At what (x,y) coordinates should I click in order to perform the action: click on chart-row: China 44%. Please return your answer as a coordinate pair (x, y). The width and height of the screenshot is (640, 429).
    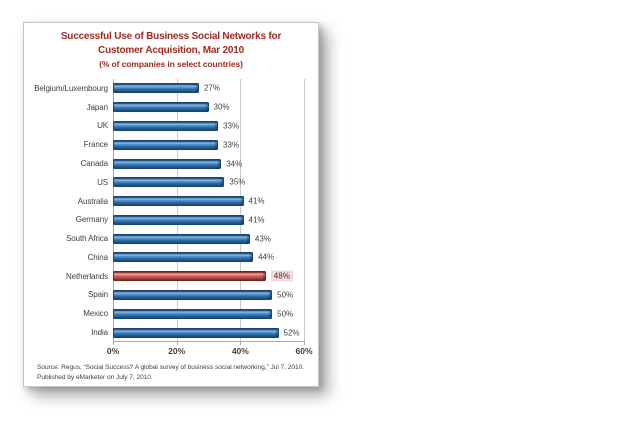
    Looking at the image, I should click on (172, 257).